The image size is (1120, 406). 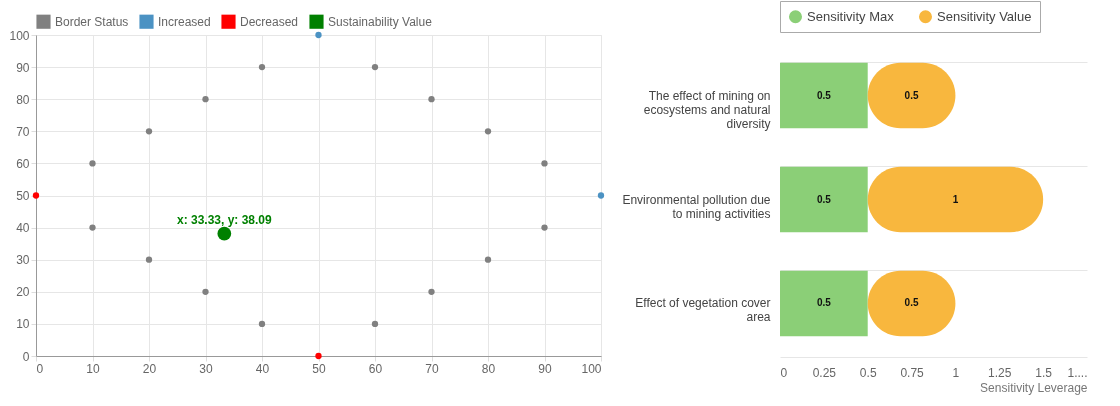 I want to click on y-tick-label: 100, so click(x=19, y=35).